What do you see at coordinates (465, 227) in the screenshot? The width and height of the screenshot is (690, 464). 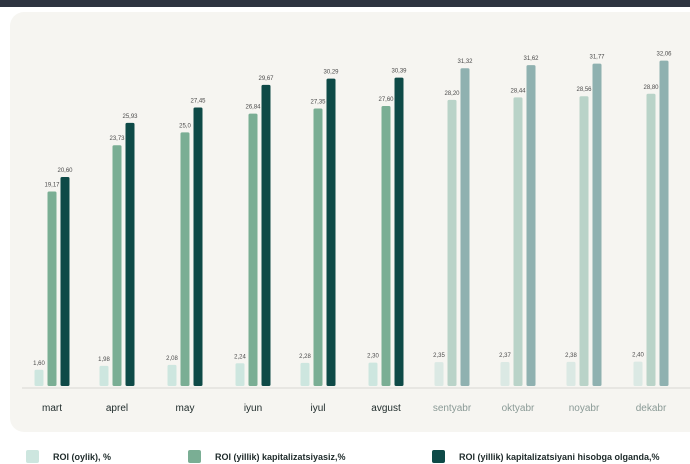 I see `bar-yearly-with-cap-sentyabr` at bounding box center [465, 227].